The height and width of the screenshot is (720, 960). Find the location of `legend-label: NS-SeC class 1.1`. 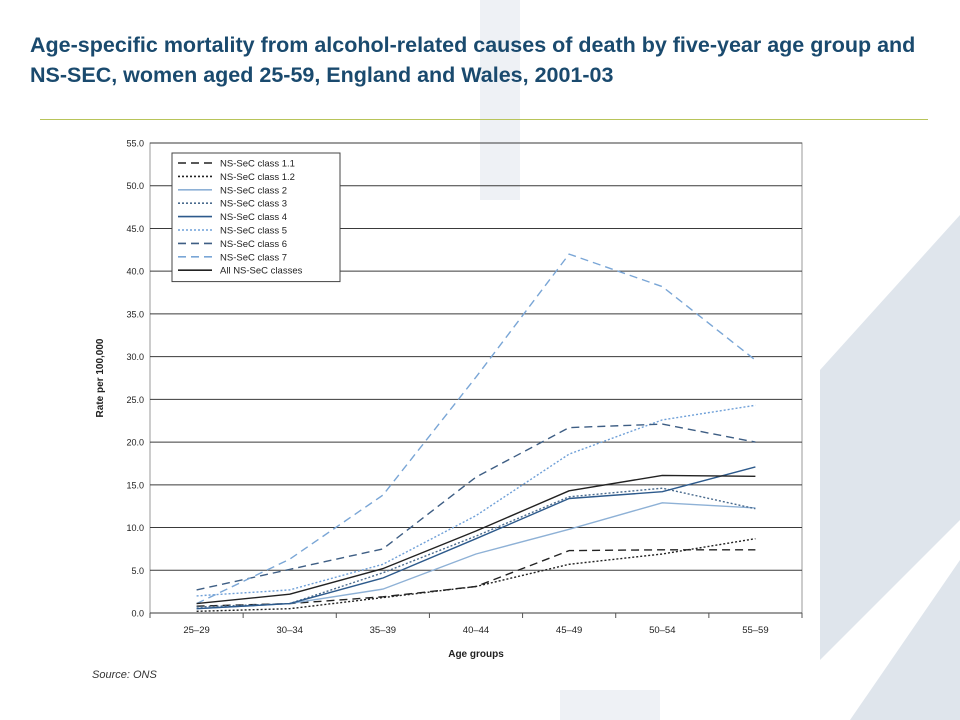

legend-label: NS-SeC class 1.1 is located at coordinates (257, 164).